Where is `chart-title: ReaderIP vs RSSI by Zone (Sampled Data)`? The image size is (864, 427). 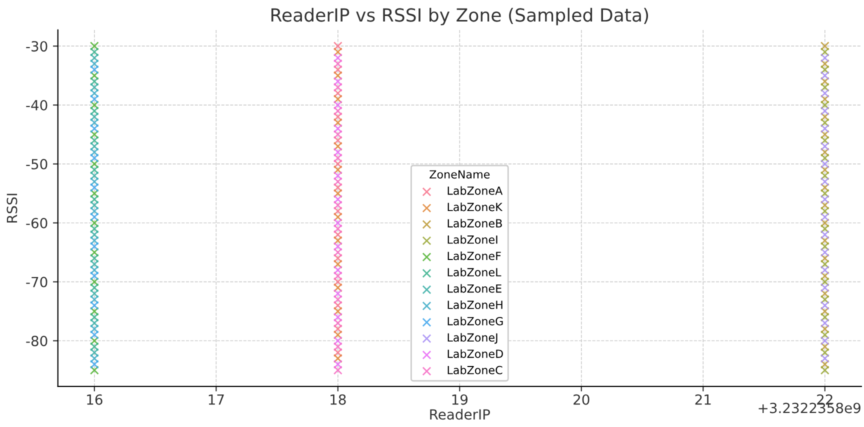 chart-title: ReaderIP vs RSSI by Zone (Sampled Data) is located at coordinates (459, 17).